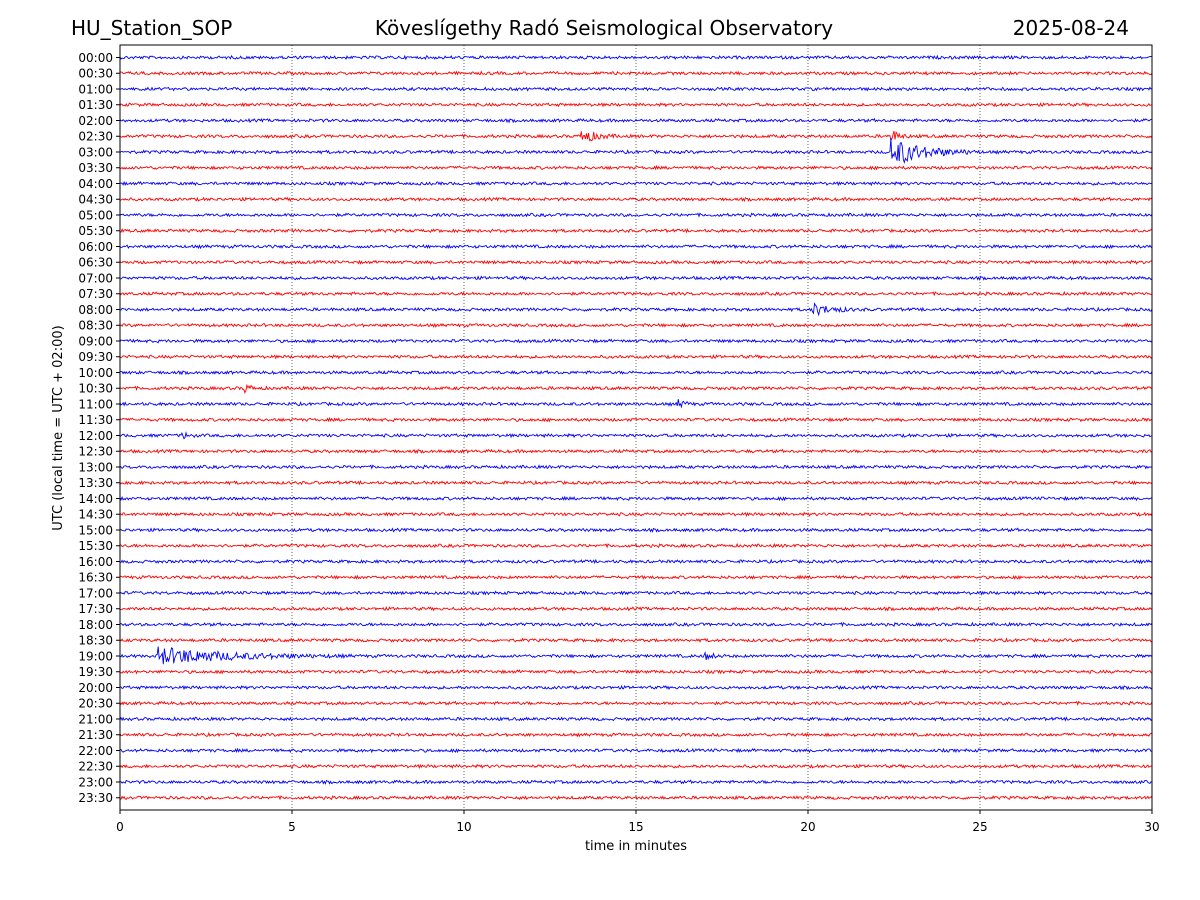  I want to click on y-tick-label: 03:00, so click(95, 152).